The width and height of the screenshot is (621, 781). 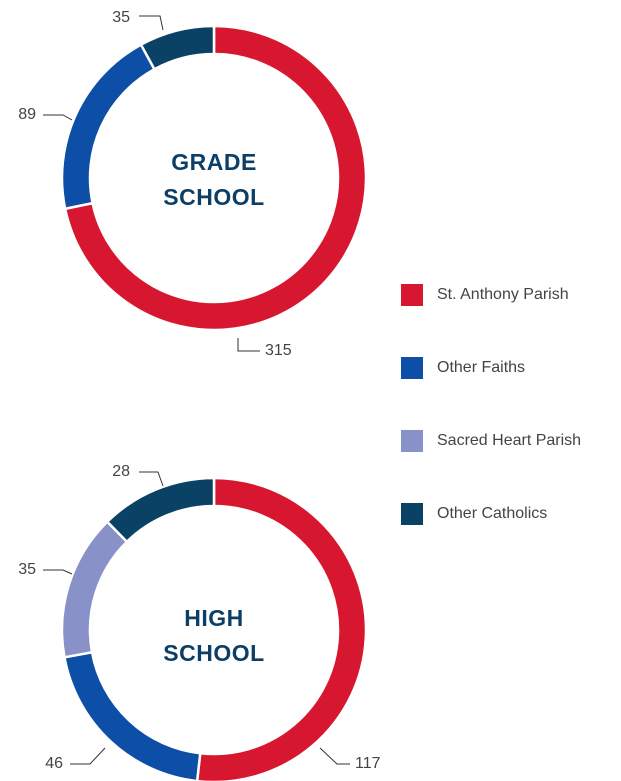 I want to click on legend-label: St. Anthony Parish, so click(x=503, y=294).